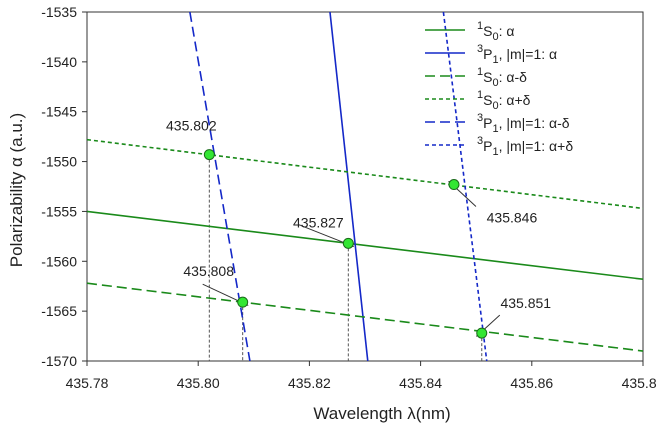 The width and height of the screenshot is (657, 431). Describe the element at coordinates (309, 383) in the screenshot. I see `x-tick-label: 435.82` at that location.